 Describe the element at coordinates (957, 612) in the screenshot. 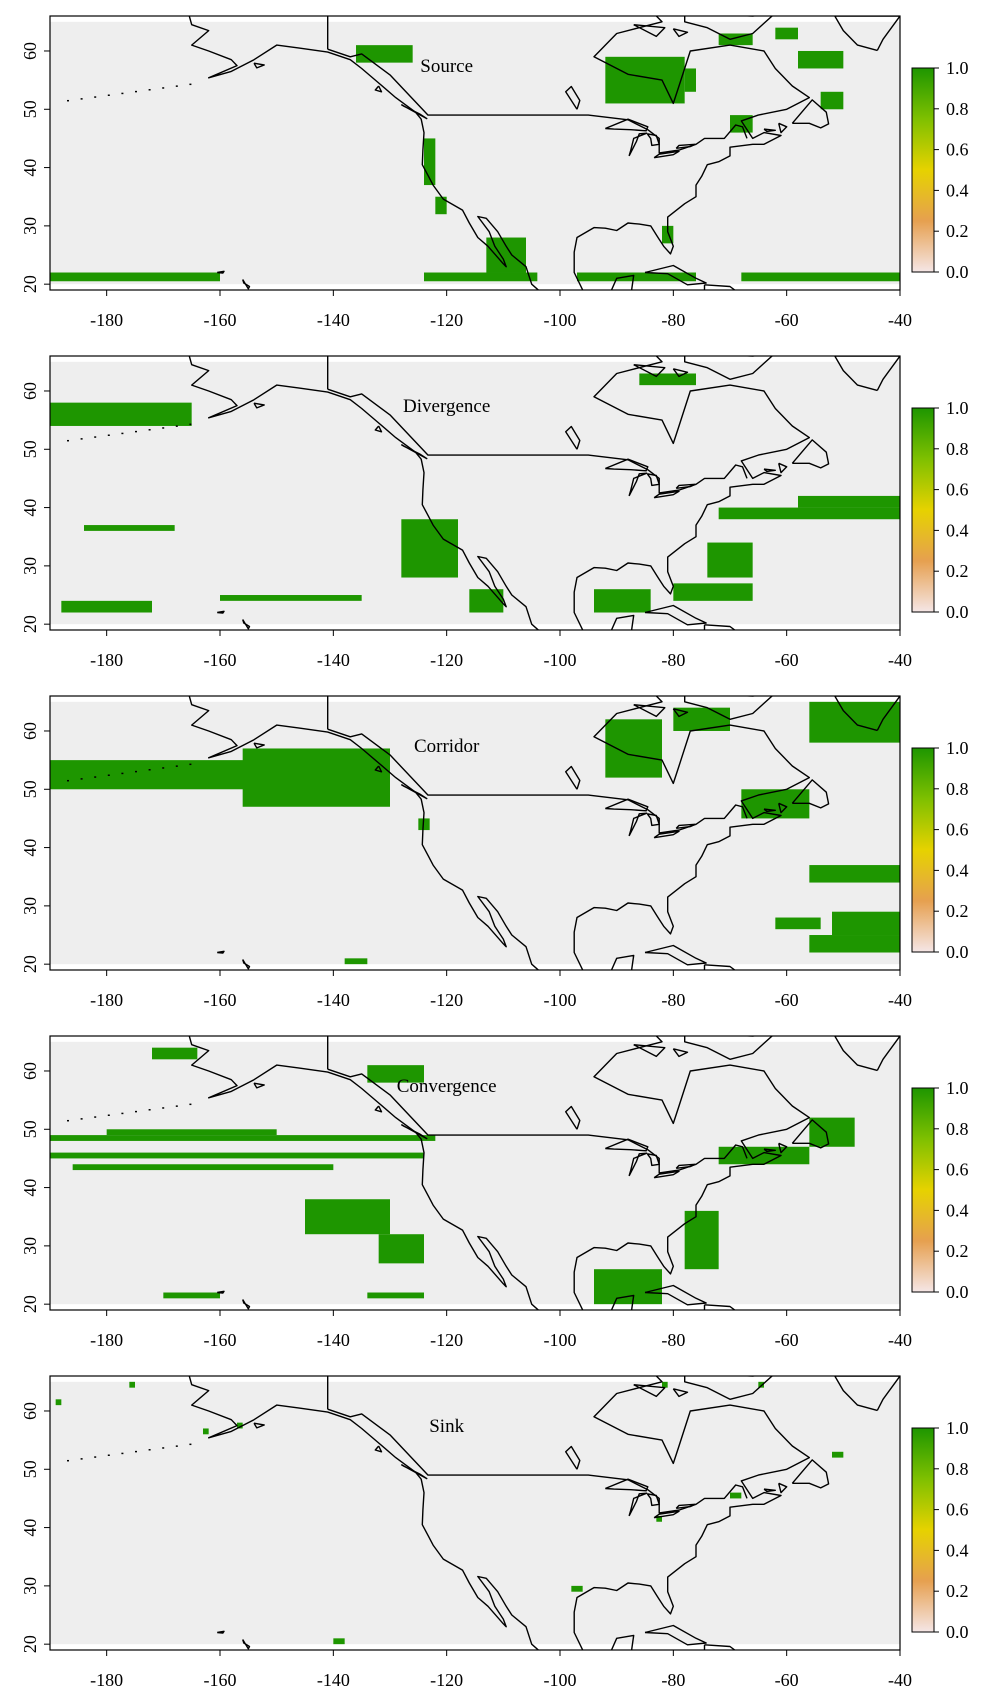

I see `colorbar-tick-label: 0.0` at that location.